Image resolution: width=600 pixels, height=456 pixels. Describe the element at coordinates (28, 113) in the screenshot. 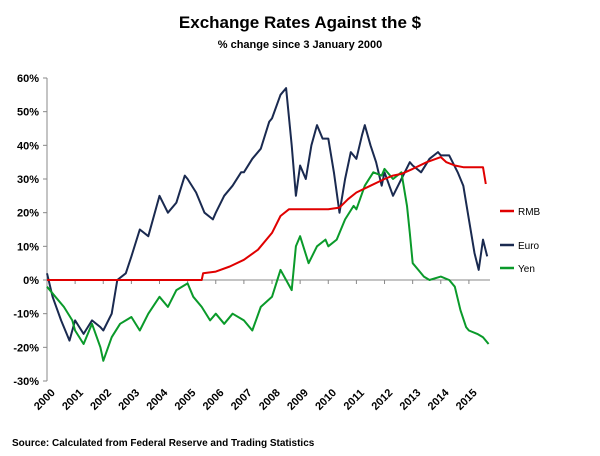

I see `y-tick-label: 50%` at that location.